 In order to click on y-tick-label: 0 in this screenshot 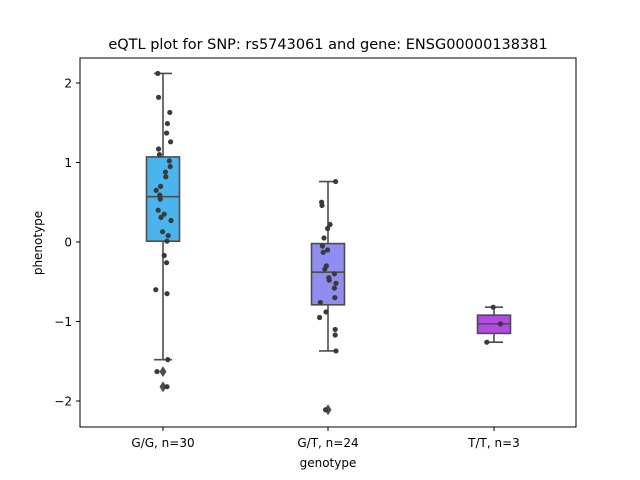, I will do `click(68, 243)`.